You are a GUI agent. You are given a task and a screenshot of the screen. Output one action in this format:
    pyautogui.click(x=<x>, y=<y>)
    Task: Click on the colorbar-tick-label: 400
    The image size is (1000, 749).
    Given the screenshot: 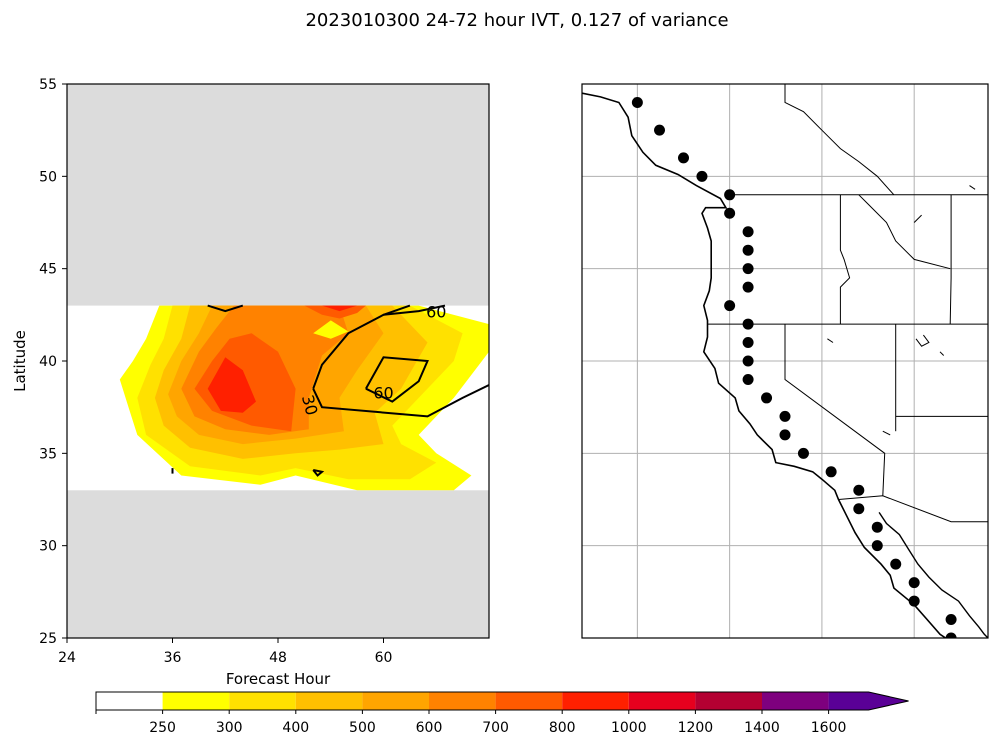 What is the action you would take?
    pyautogui.click(x=295, y=728)
    